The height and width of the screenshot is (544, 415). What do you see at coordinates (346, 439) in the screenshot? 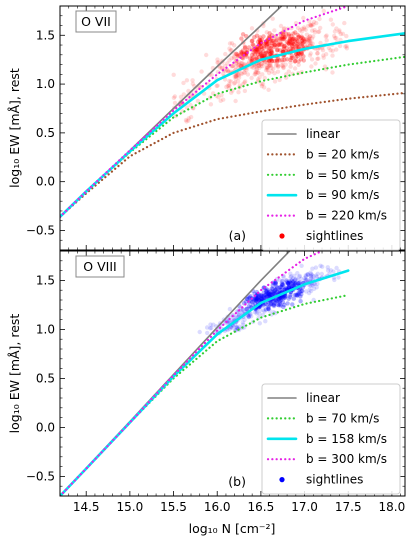
I see `legend-label: b = 158 km/s` at bounding box center [346, 439].